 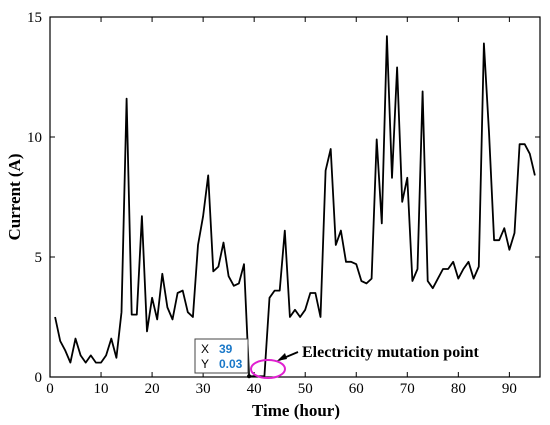 What do you see at coordinates (101, 389) in the screenshot?
I see `x-tick-label: 10` at bounding box center [101, 389].